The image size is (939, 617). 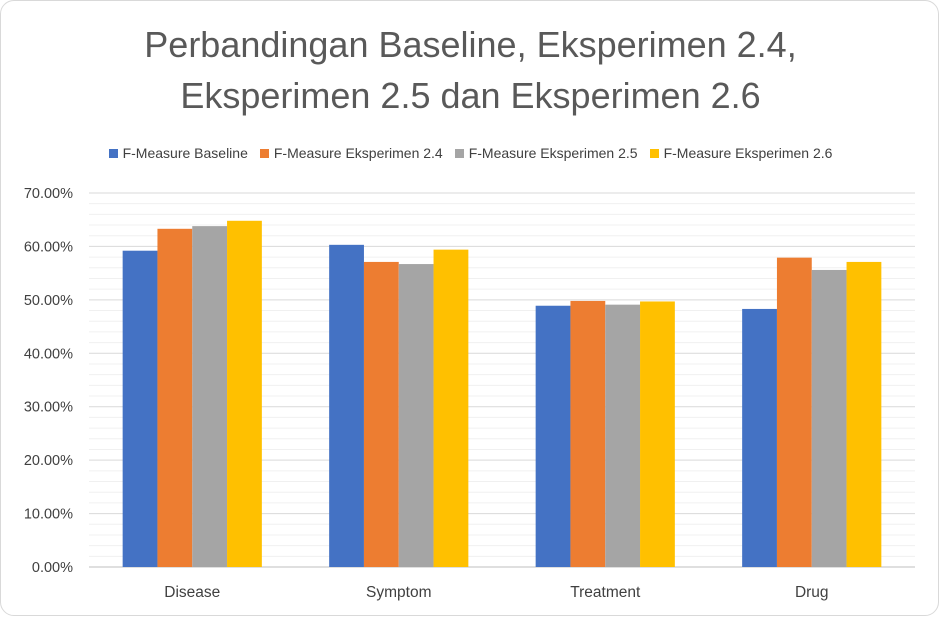 I want to click on x-category-label: Drug, so click(x=812, y=592).